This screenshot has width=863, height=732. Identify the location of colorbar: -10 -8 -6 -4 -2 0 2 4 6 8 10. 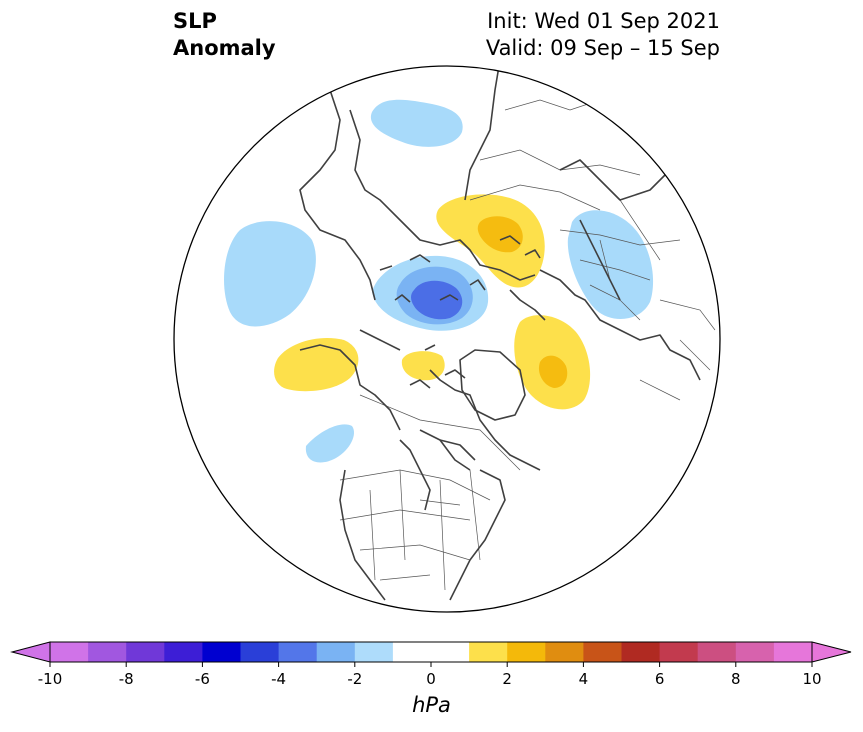
(431, 664).